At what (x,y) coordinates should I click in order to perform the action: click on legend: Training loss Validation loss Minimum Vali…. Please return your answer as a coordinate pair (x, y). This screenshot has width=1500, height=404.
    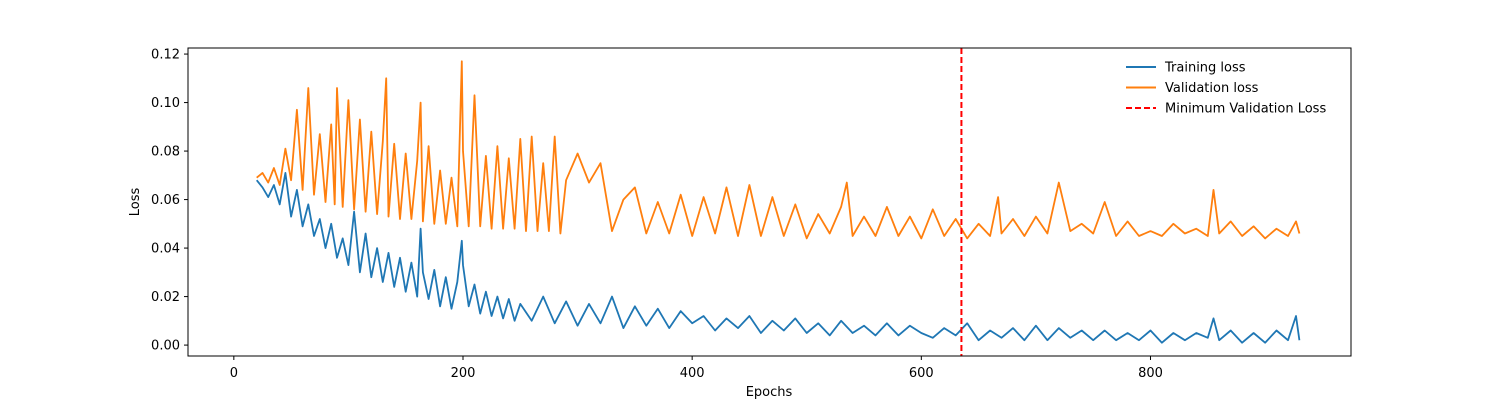
    Looking at the image, I should click on (1226, 89).